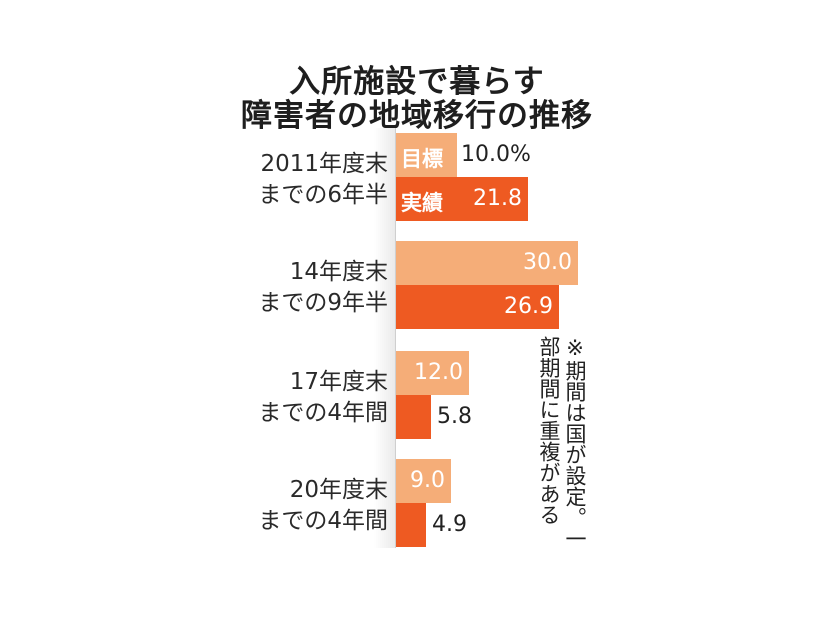 The height and width of the screenshot is (620, 826). Describe the element at coordinates (417, 116) in the screenshot. I see `chart-title-line-2: 障害者の地域移行の推移` at that location.